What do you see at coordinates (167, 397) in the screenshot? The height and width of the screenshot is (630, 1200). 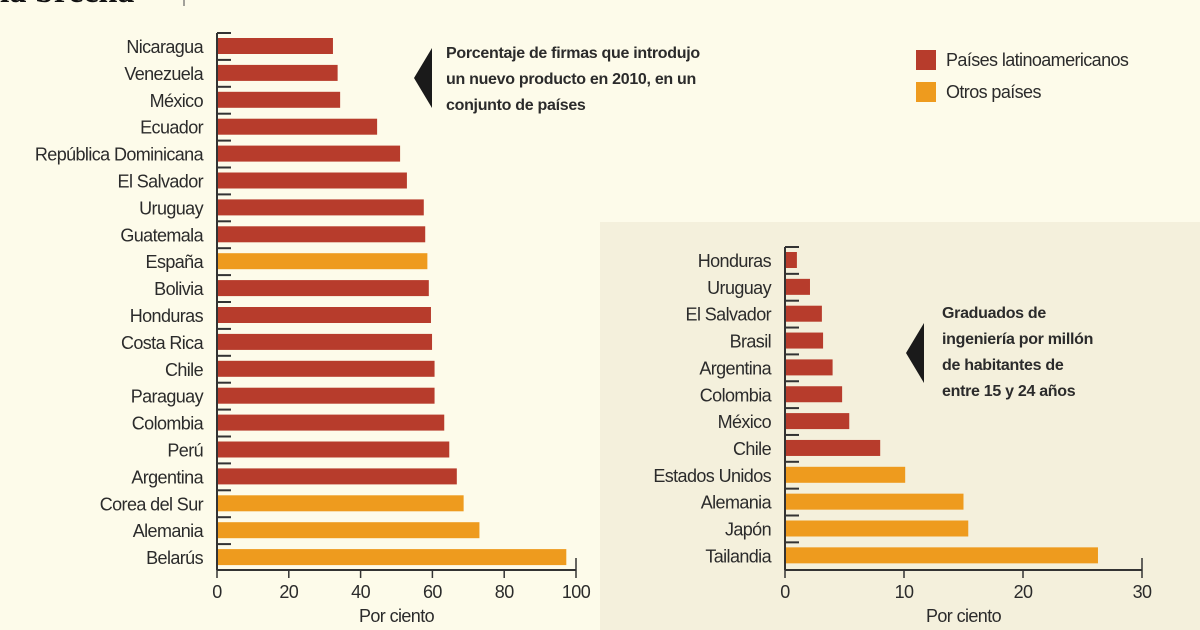 I see `category-label: Paraguay` at bounding box center [167, 397].